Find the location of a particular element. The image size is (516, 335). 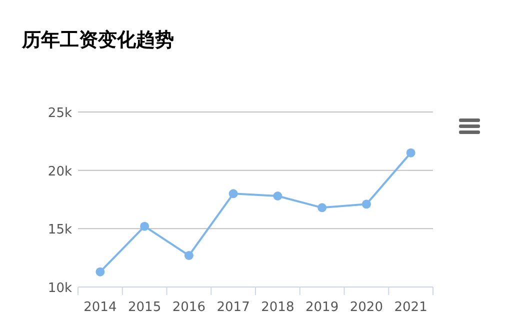

y-tick-label: 10k is located at coordinates (60, 288).